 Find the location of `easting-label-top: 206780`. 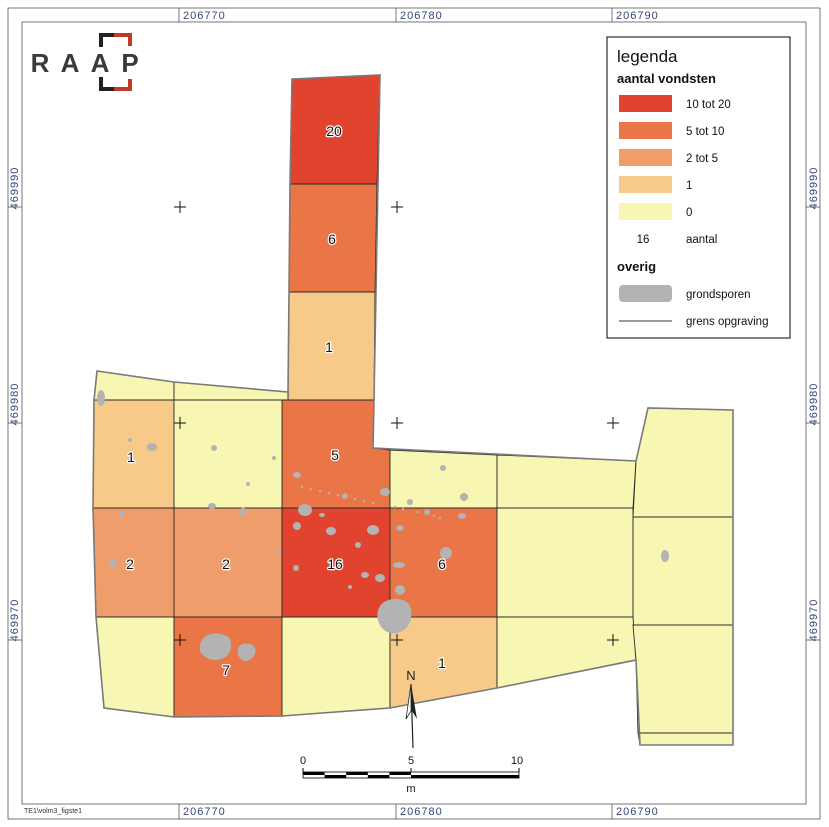

easting-label-top: 206780 is located at coordinates (421, 16).